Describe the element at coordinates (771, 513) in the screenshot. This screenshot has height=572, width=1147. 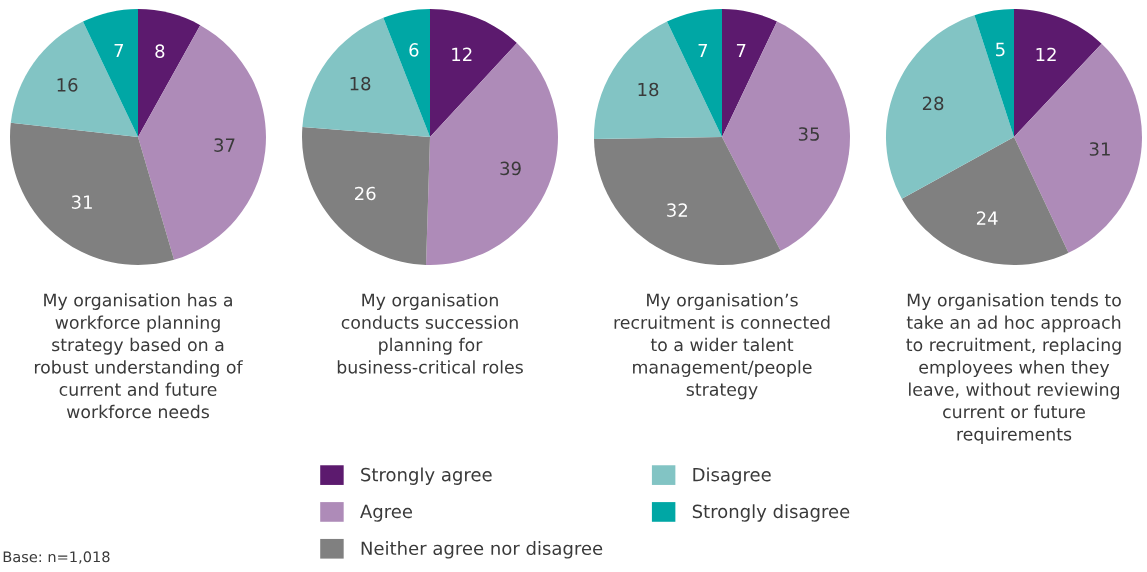
I see `legend-label: Strongly disagree` at that location.